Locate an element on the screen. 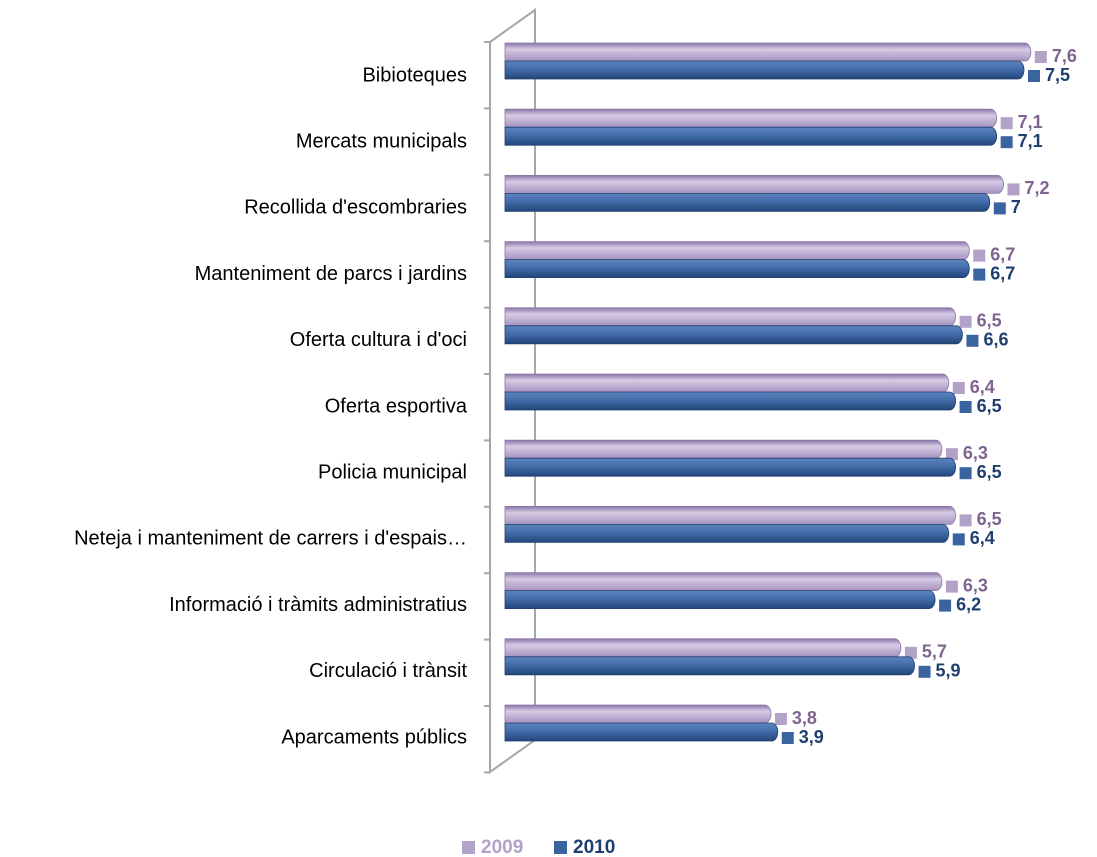 This screenshot has width=1097, height=857. value-label: 3,8 is located at coordinates (804, 718).